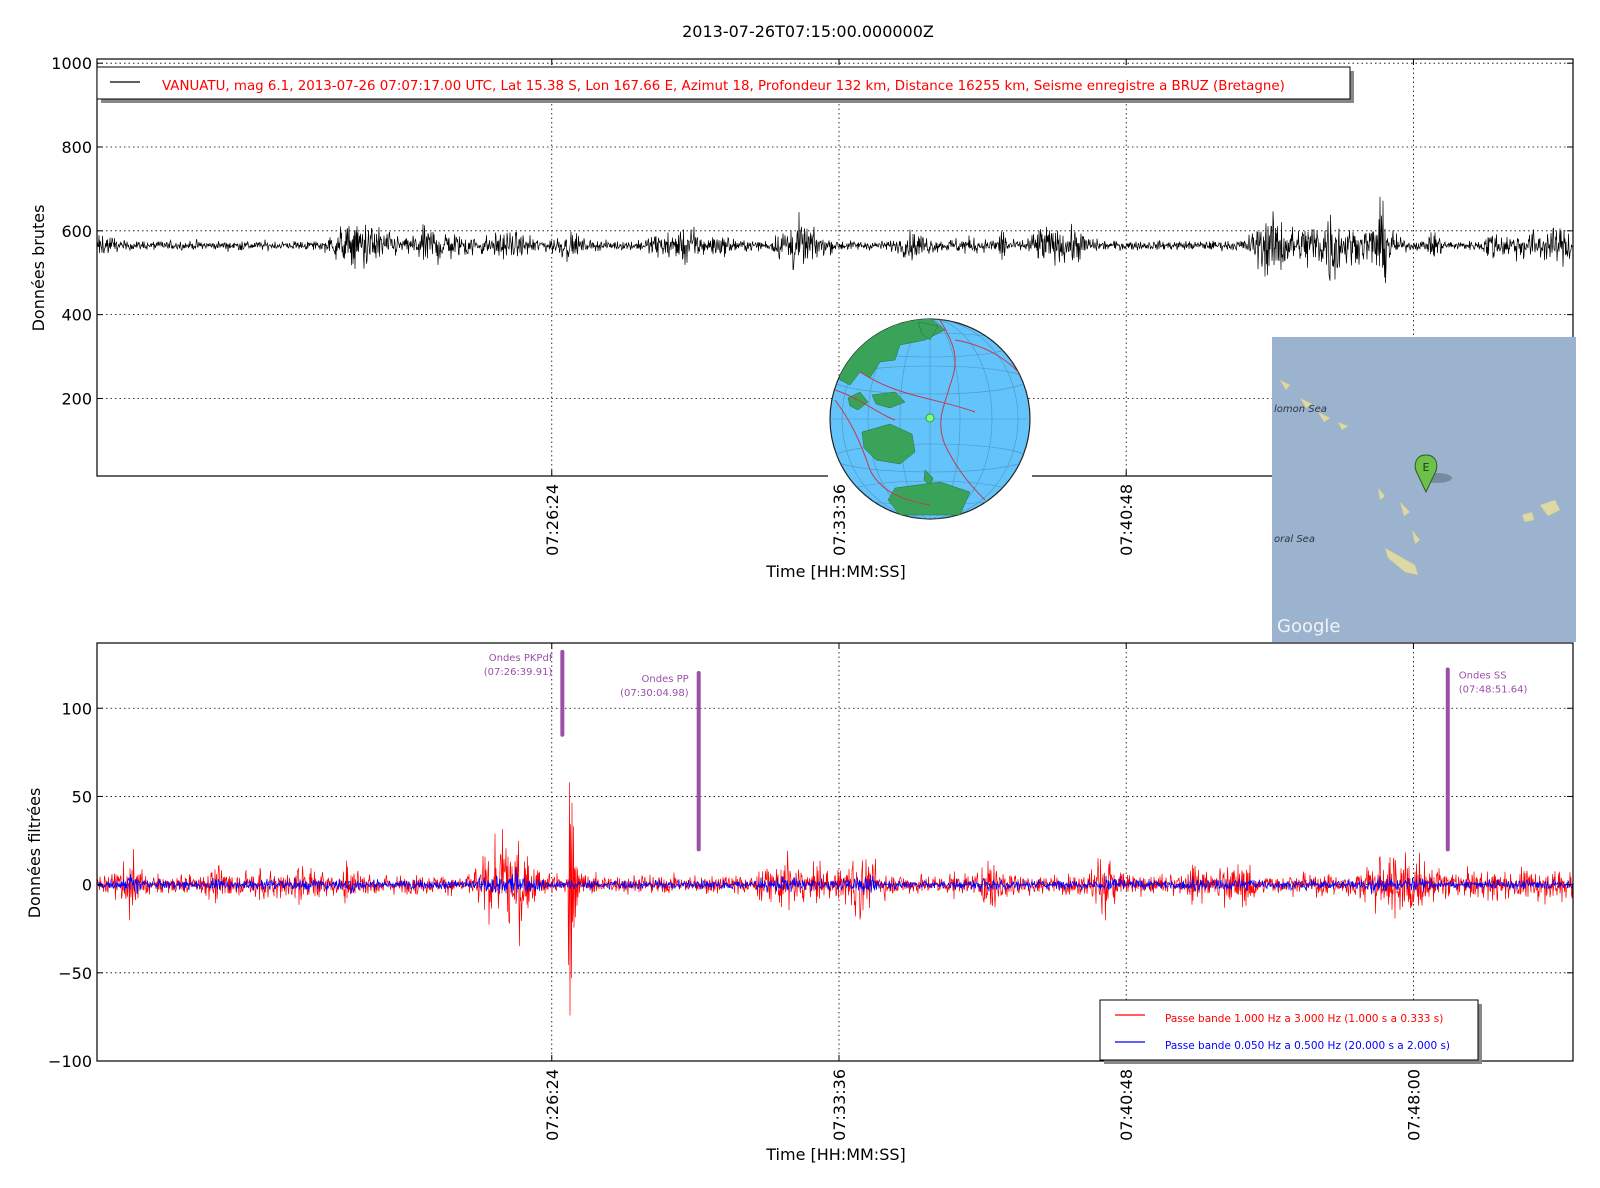 The width and height of the screenshot is (1600, 1188). What do you see at coordinates (38, 268) in the screenshot?
I see `raw-y-axis-label: Données brutes` at bounding box center [38, 268].